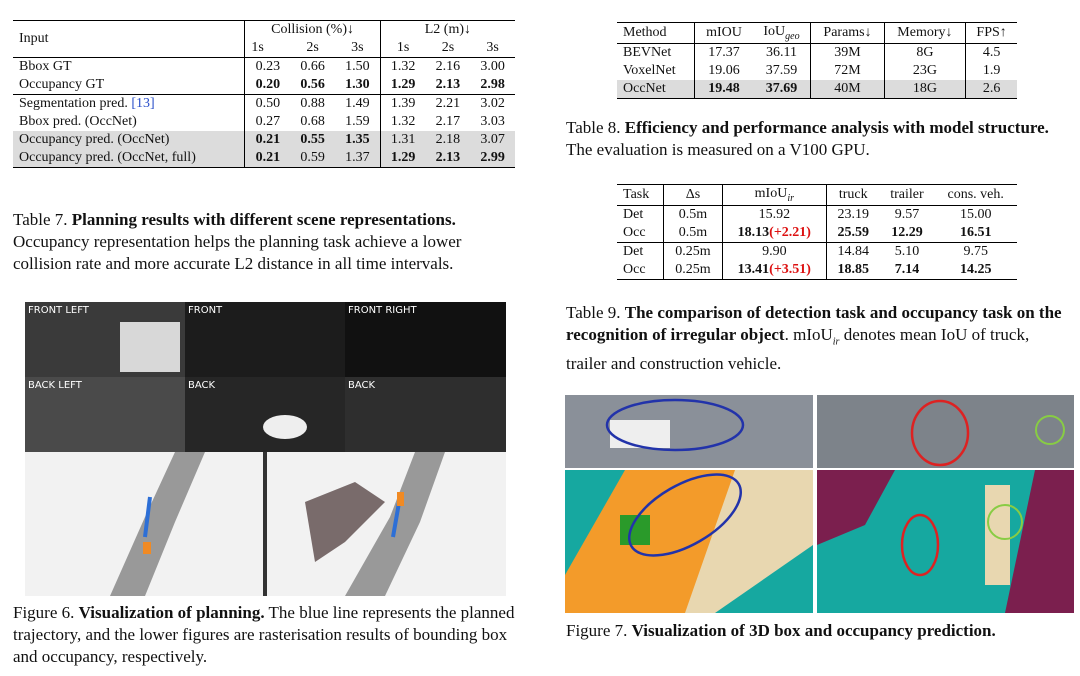 This screenshot has height=676, width=1080. Describe the element at coordinates (723, 70) in the screenshot. I see `table-cell: 19.06` at that location.